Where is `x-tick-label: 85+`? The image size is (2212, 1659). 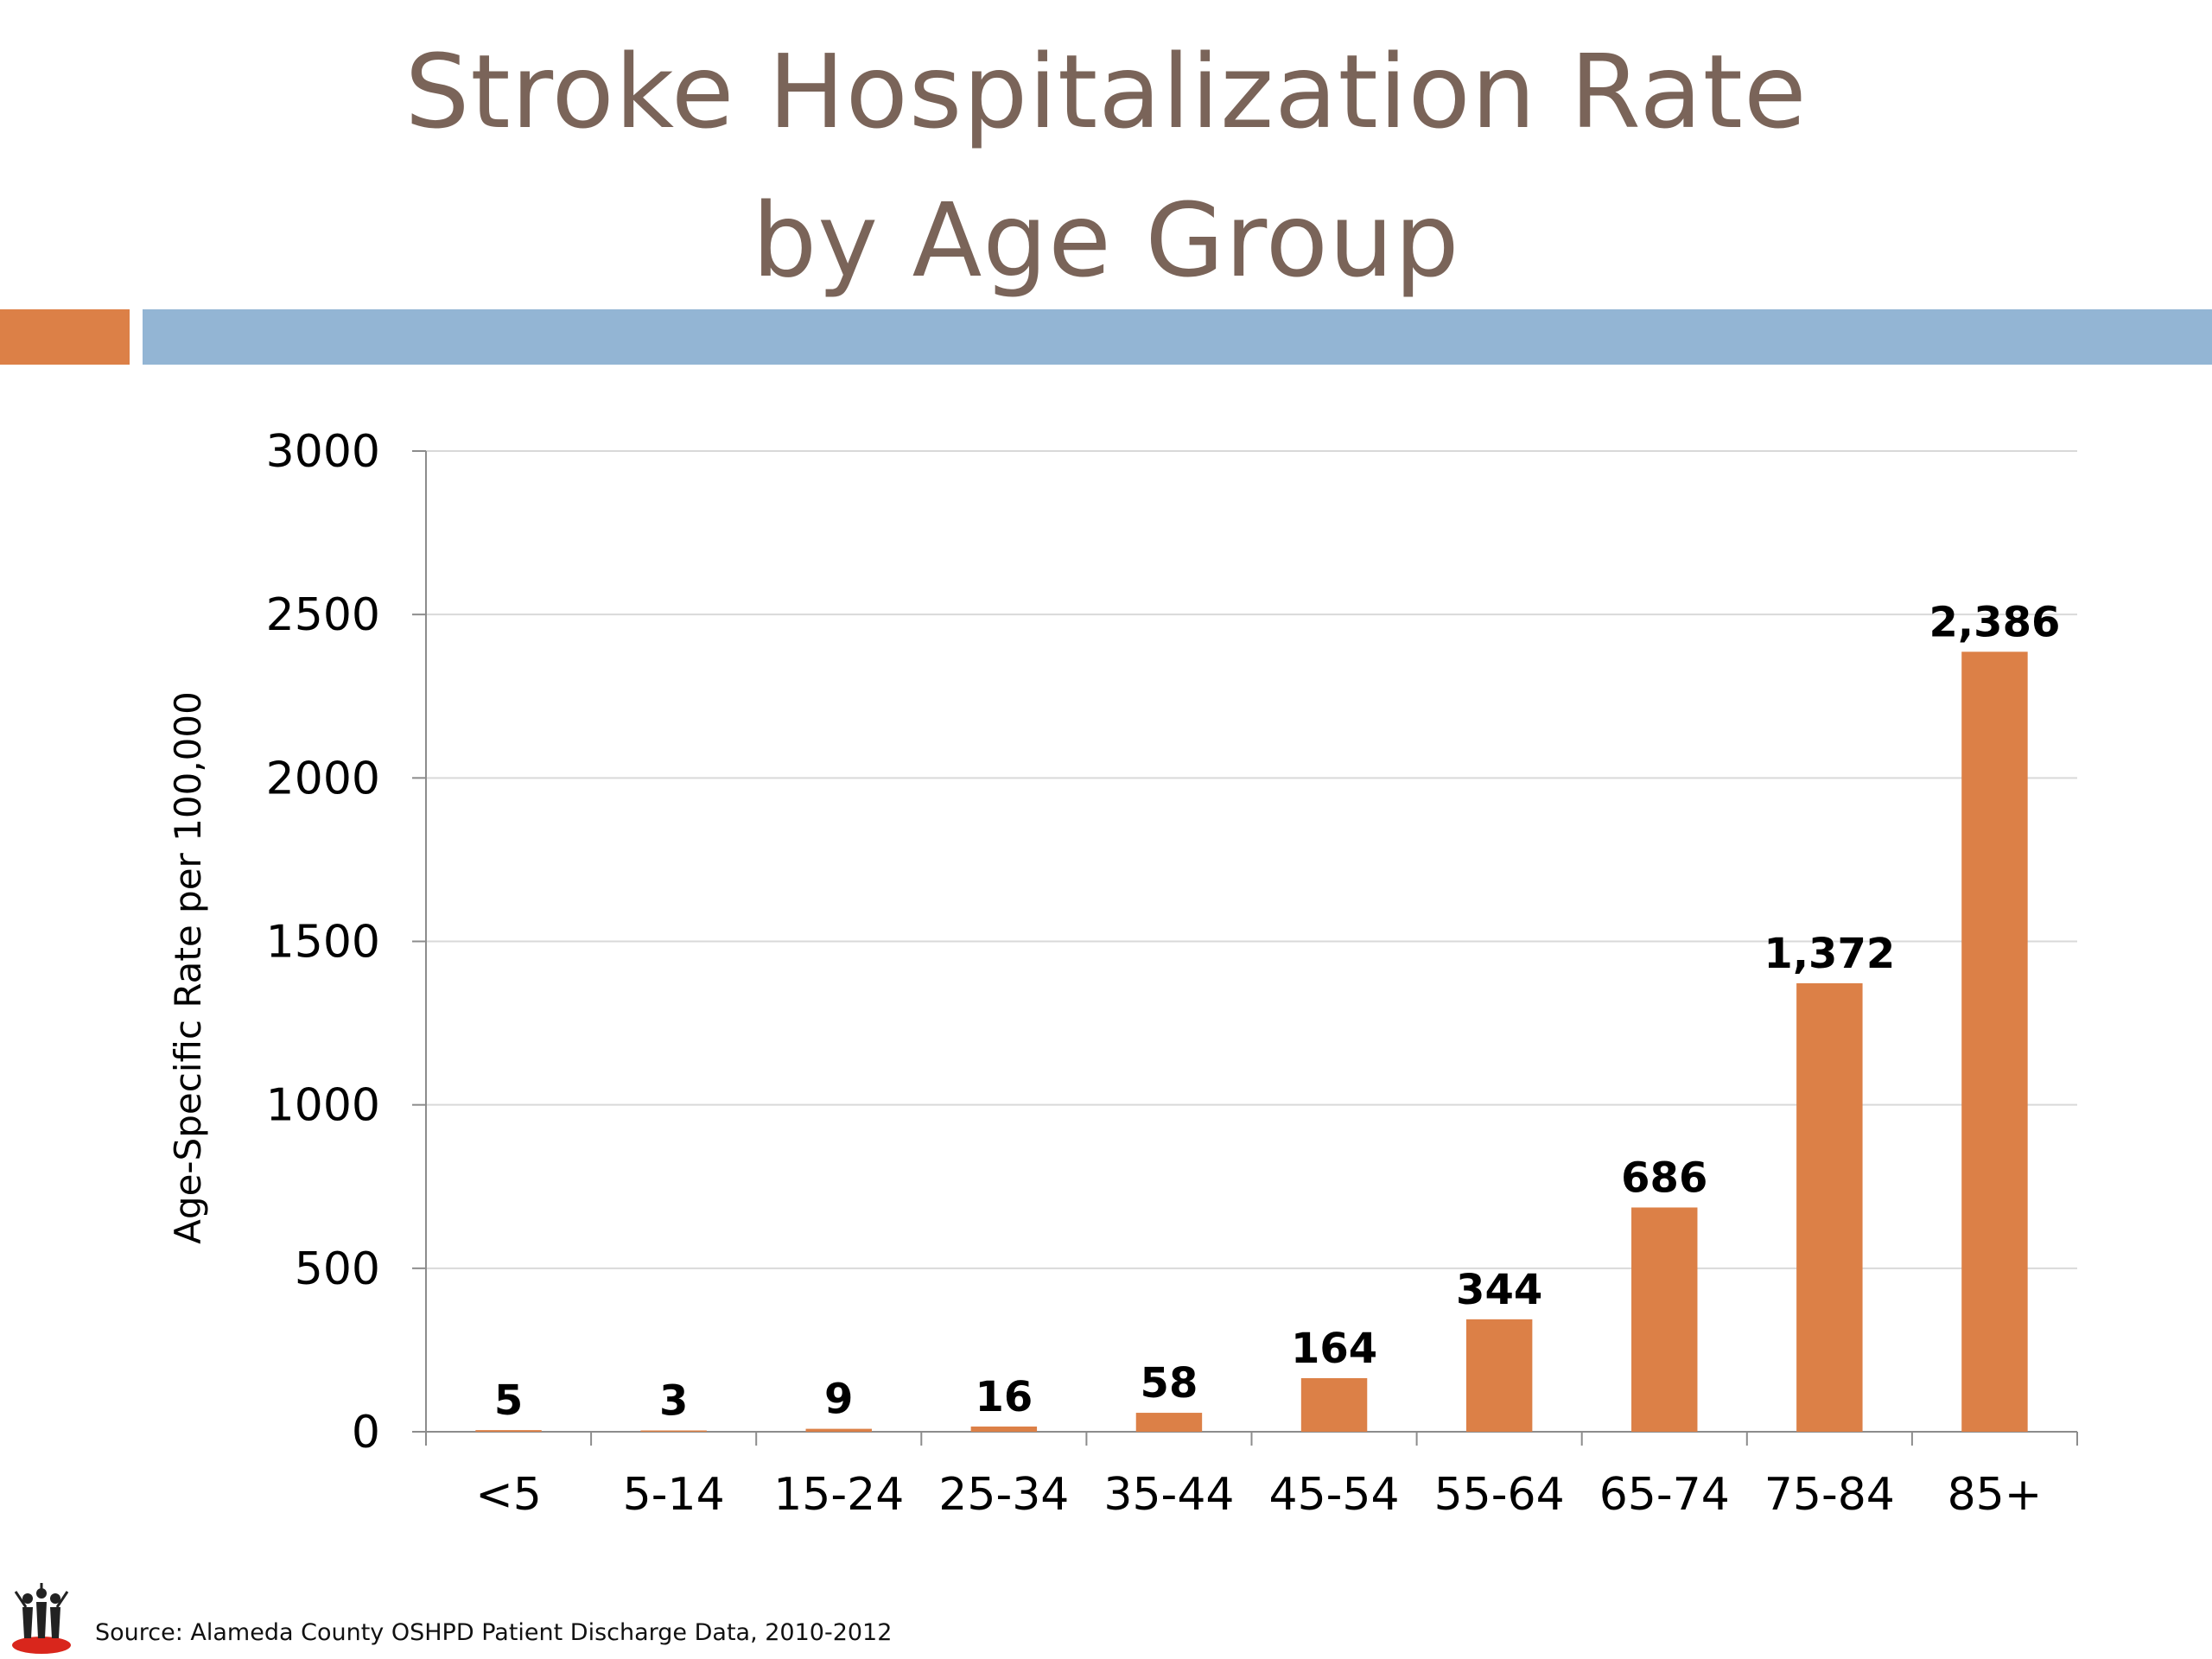
x-tick-label: 85+ is located at coordinates (1995, 1495).